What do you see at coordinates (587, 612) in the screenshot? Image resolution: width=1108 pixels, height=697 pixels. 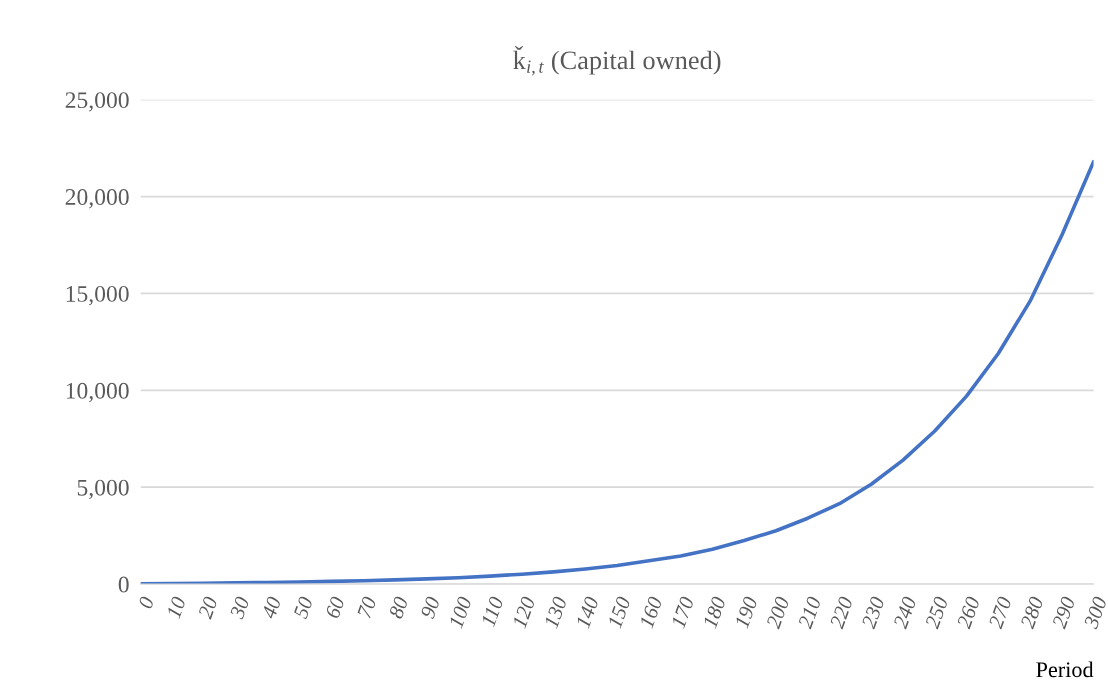 I see `x-tick-label: 140` at bounding box center [587, 612].